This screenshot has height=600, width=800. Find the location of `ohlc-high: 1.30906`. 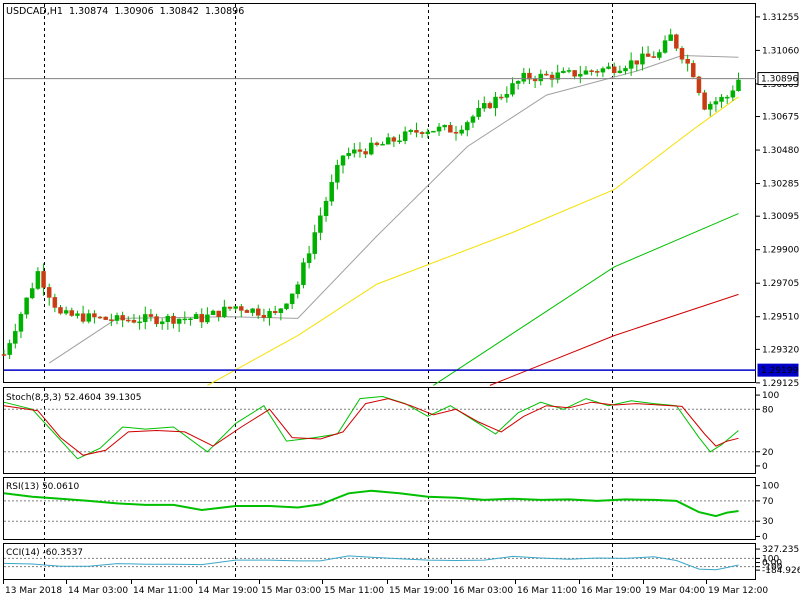

ohlc-high: 1.30906 is located at coordinates (133, 11).